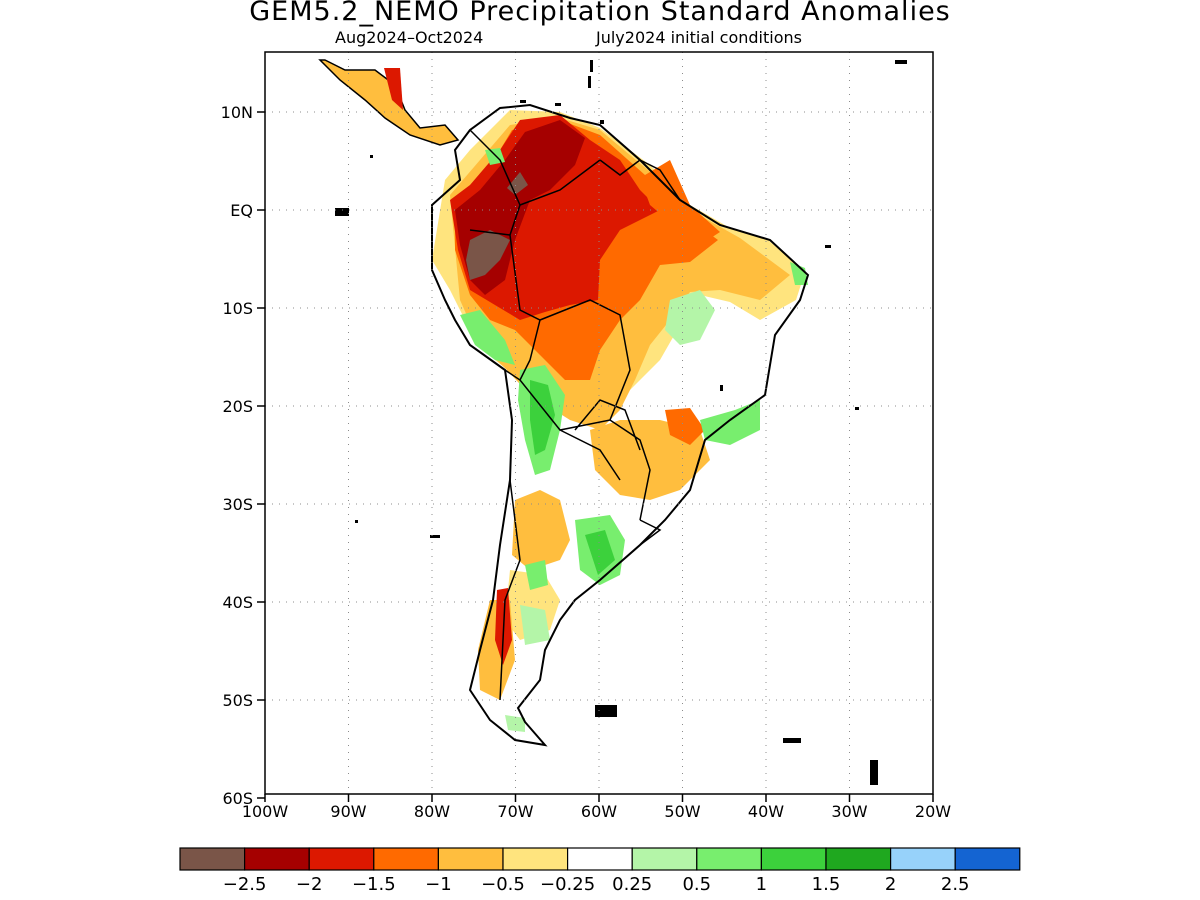  What do you see at coordinates (348, 811) in the screenshot?
I see `lon-tick-label: 90W` at bounding box center [348, 811].